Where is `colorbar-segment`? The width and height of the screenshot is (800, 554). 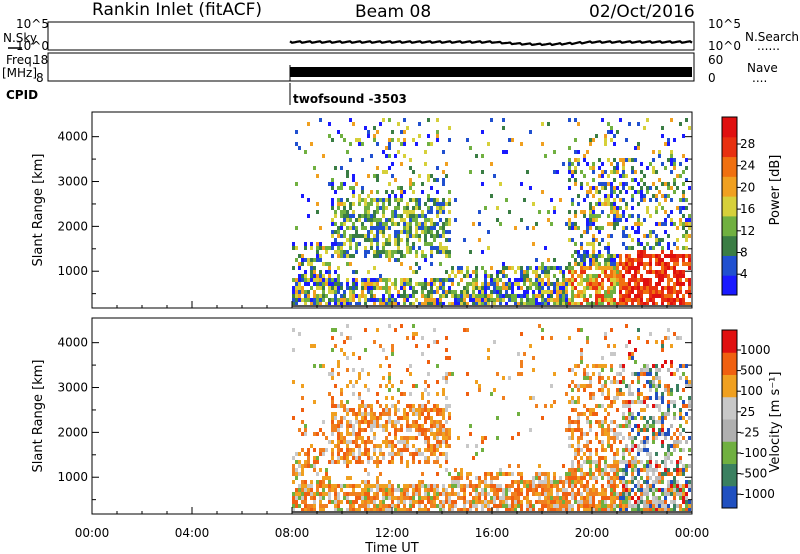
colorbar-segment is located at coordinates (729, 226).